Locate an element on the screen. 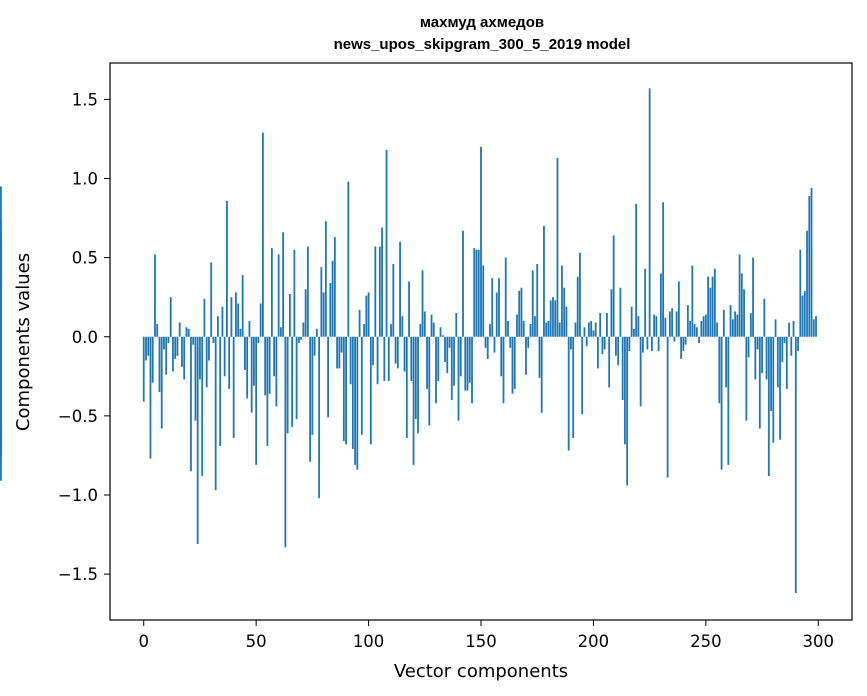  chart-title: махмуд ахмедов is located at coordinates (482, 22).